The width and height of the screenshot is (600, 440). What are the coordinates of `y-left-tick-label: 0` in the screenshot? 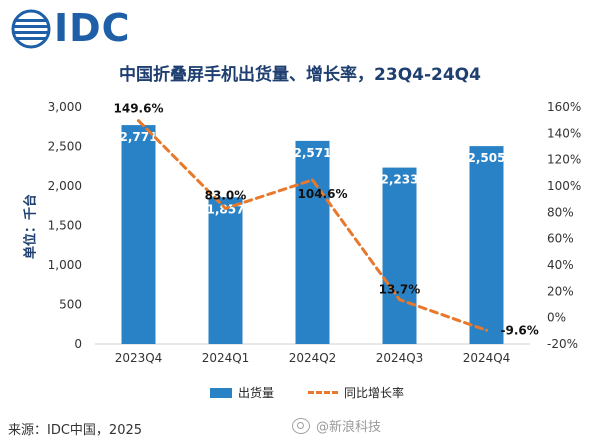 It's located at (78, 344).